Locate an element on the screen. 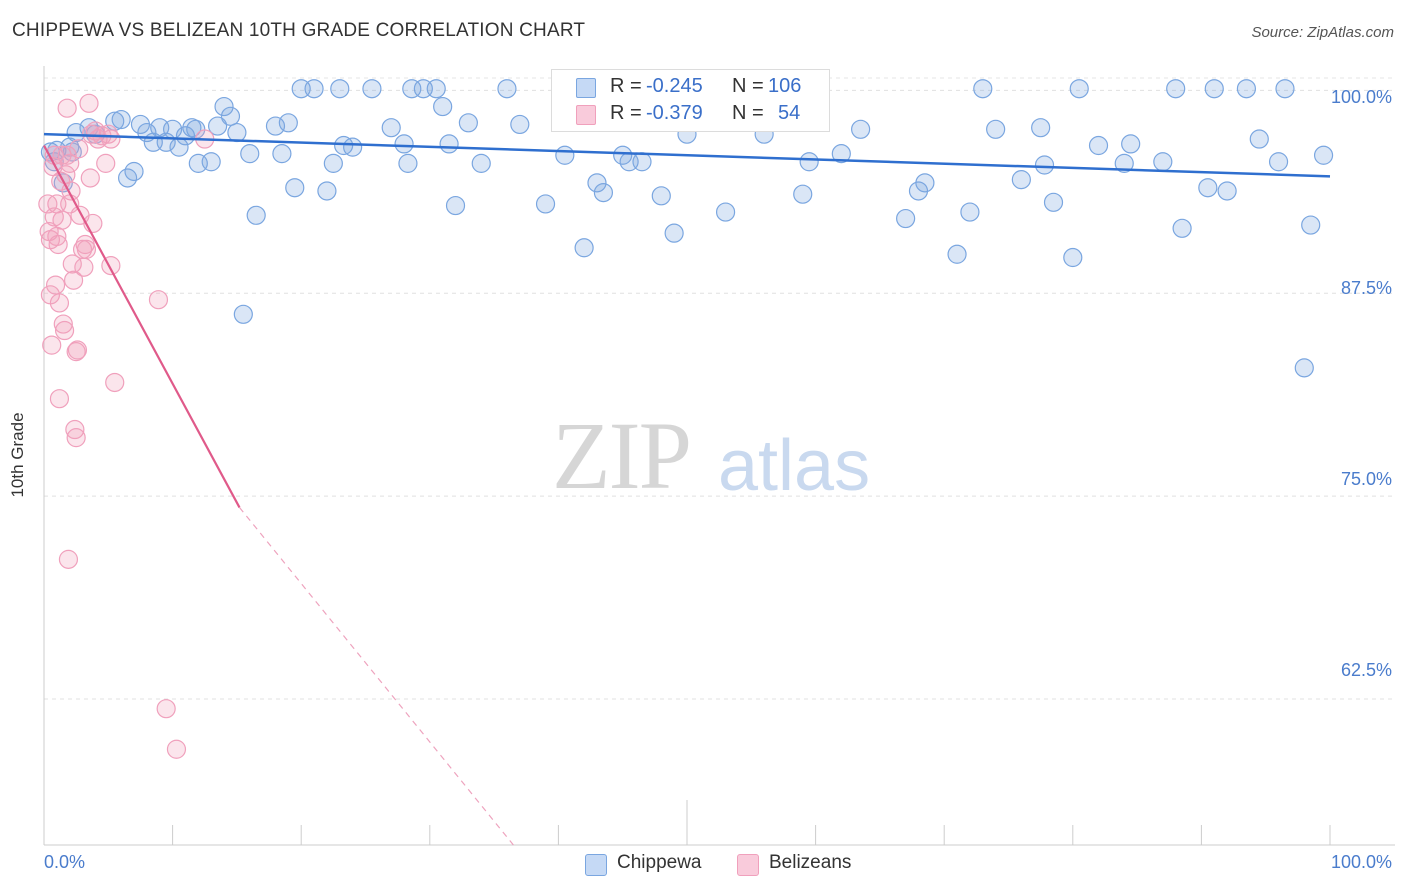 The height and width of the screenshot is (892, 1406). legend-r-value: -0.245 is located at coordinates (674, 86).